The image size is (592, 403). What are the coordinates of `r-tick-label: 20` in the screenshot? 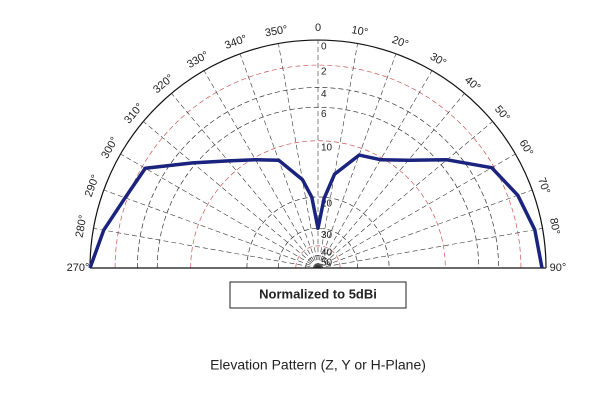 It's located at (327, 204).